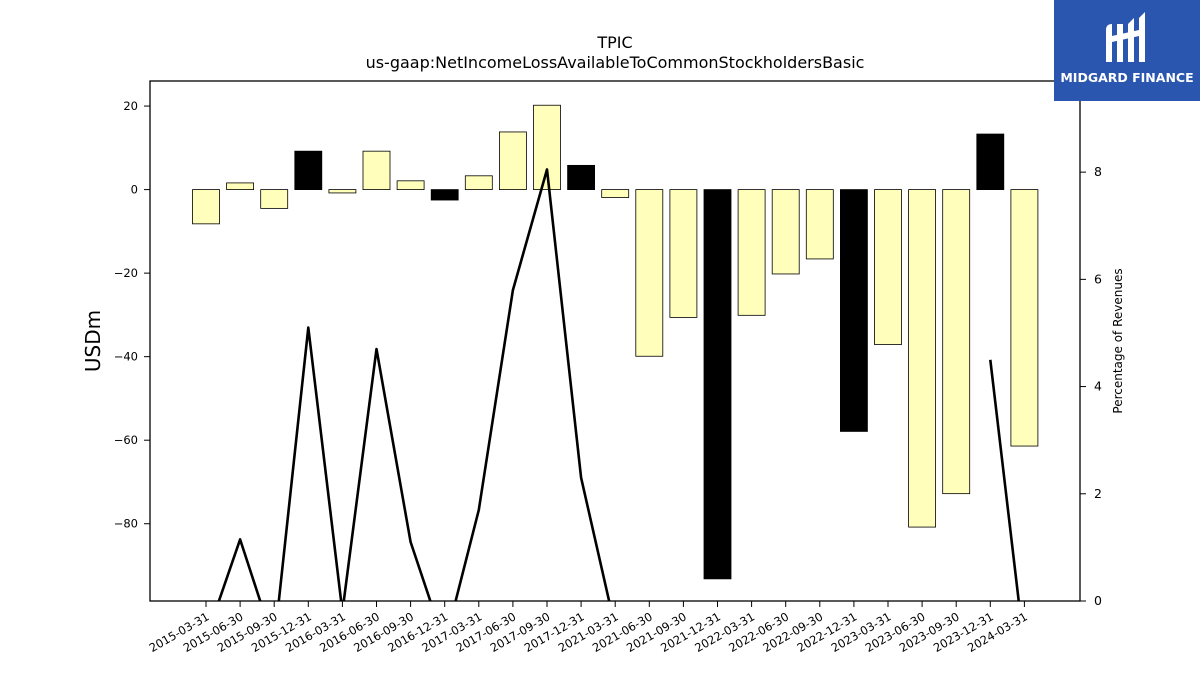 This screenshot has height=675, width=1200. What do you see at coordinates (126, 440) in the screenshot?
I see `y-tick-label: −60` at bounding box center [126, 440].